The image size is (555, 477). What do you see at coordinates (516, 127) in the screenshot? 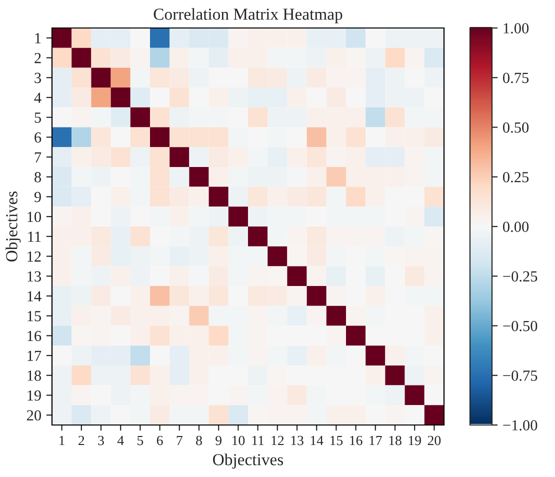
I see `color-bar-label: 0.50` at bounding box center [516, 127].